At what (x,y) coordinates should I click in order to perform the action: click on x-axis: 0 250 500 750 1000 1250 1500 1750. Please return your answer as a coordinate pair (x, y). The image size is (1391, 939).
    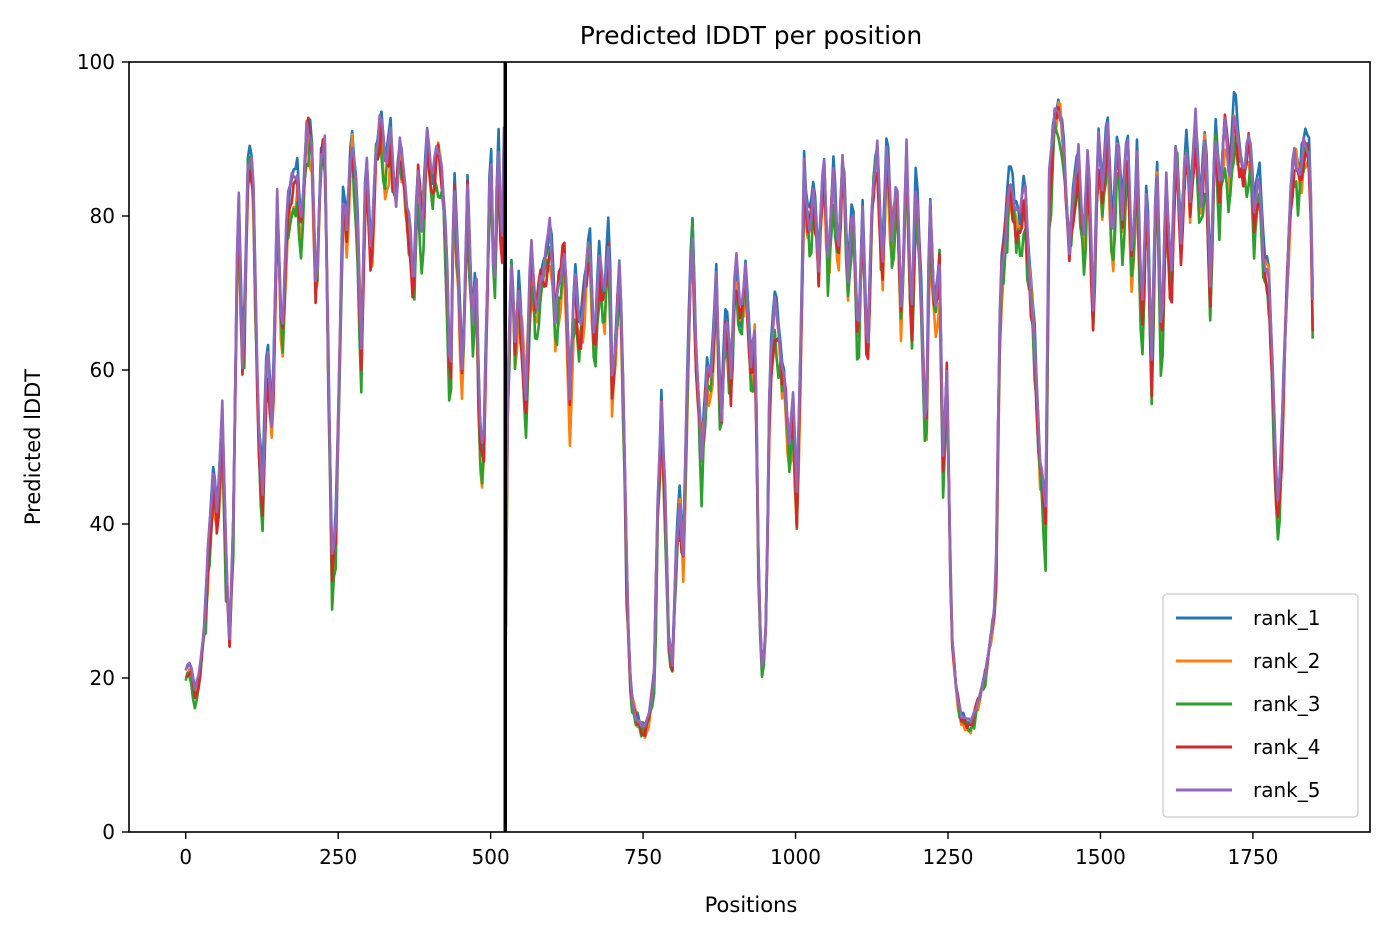
    Looking at the image, I should click on (728, 850).